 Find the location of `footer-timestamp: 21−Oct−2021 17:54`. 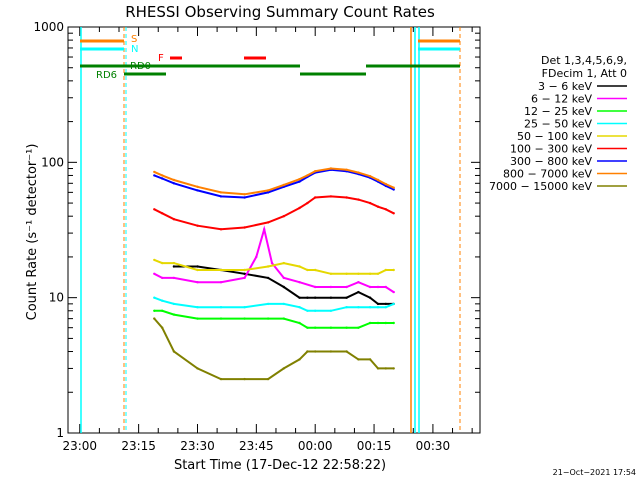

footer-timestamp: 21−Oct−2021 17:54 is located at coordinates (594, 472).